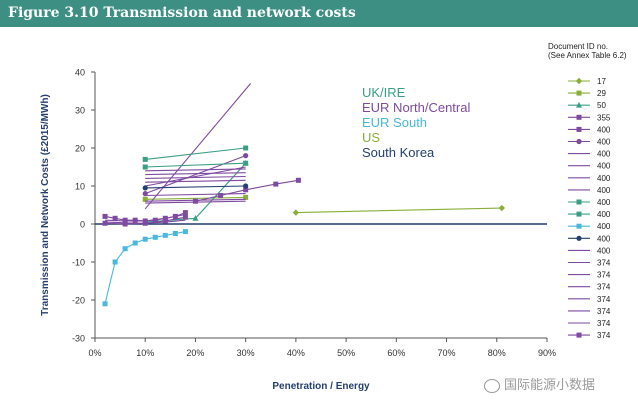 The width and height of the screenshot is (638, 407). Describe the element at coordinates (604, 117) in the screenshot. I see `legend-entry: 355` at that location.